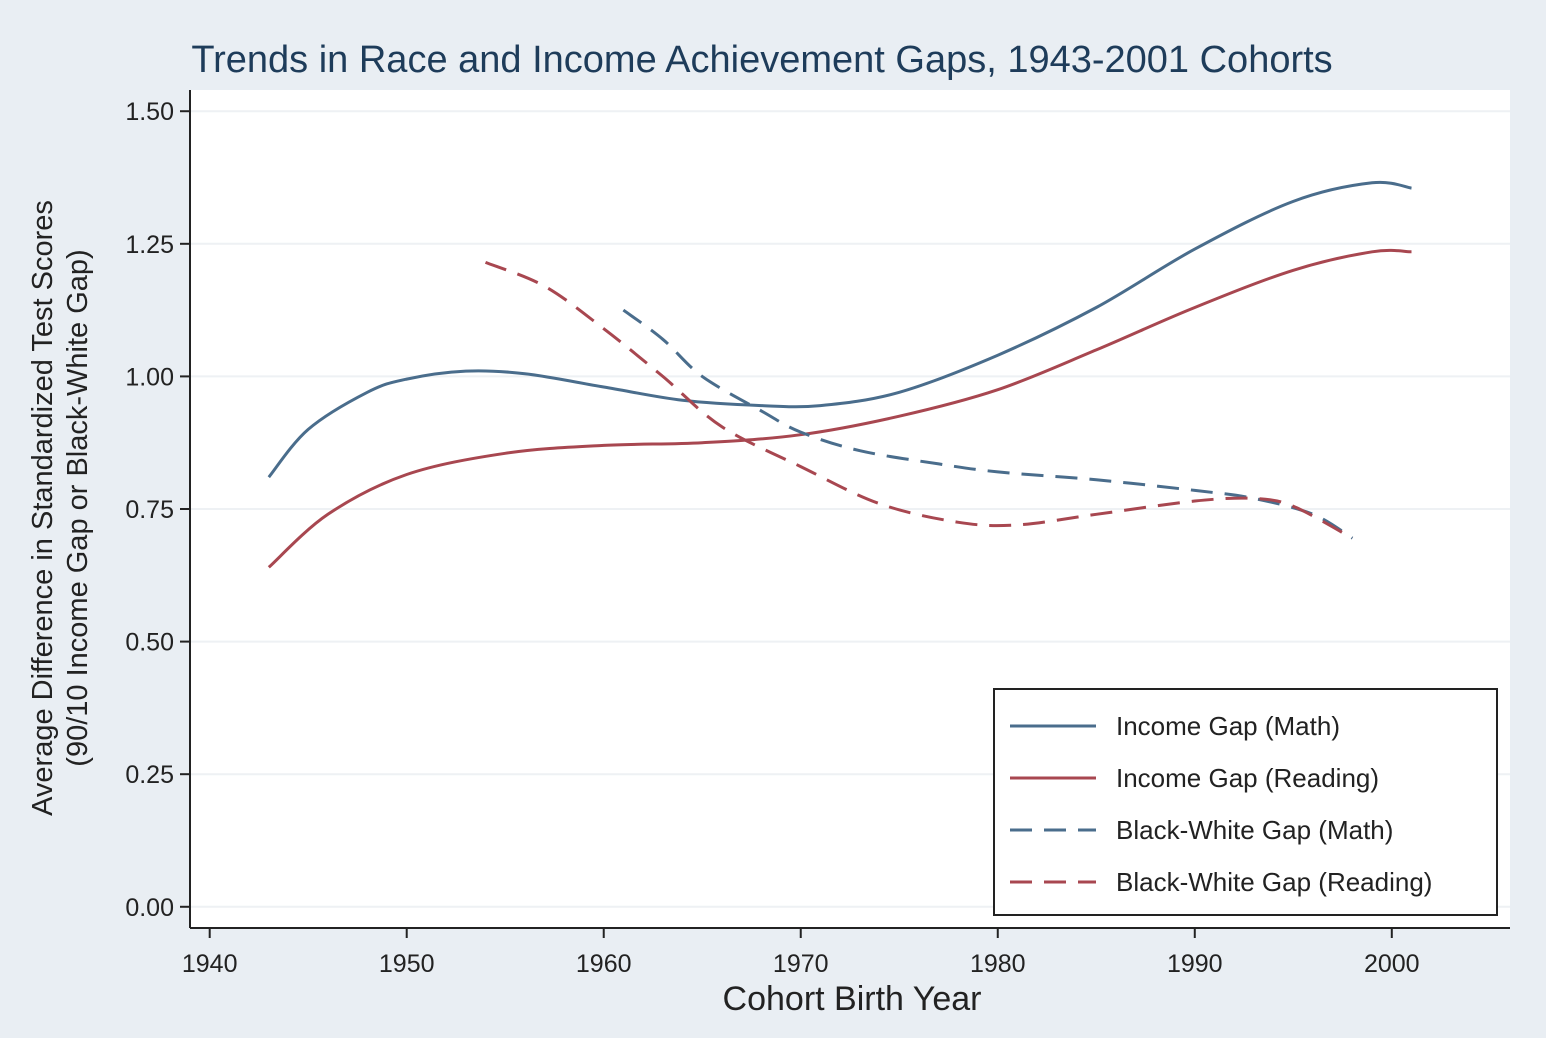 The height and width of the screenshot is (1038, 1546). I want to click on x-axis-title: Cohort Birth Year, so click(852, 999).